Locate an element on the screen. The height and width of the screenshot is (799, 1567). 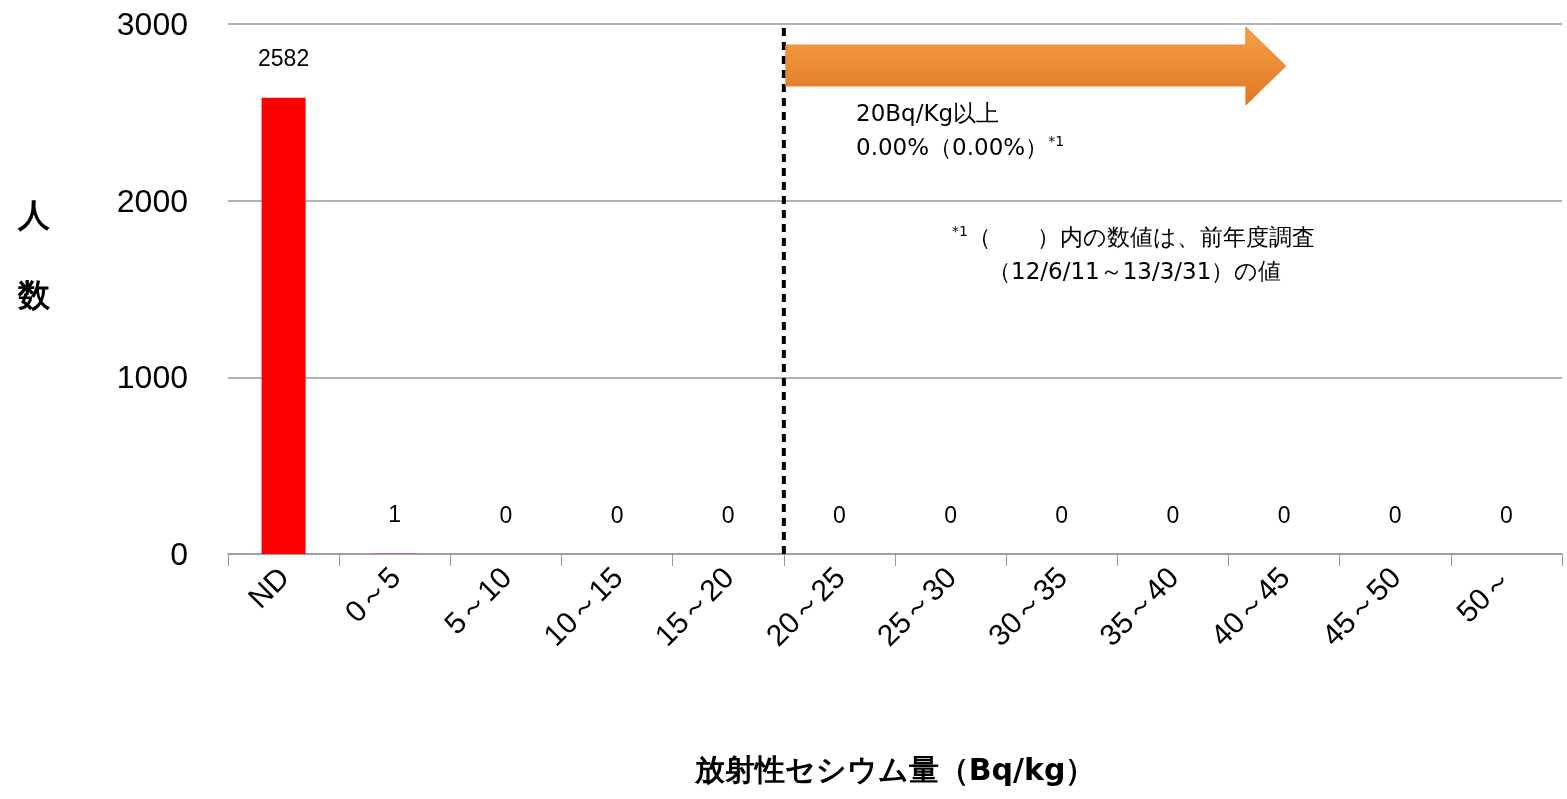
x-tick-label: 50～ is located at coordinates (1484, 594).